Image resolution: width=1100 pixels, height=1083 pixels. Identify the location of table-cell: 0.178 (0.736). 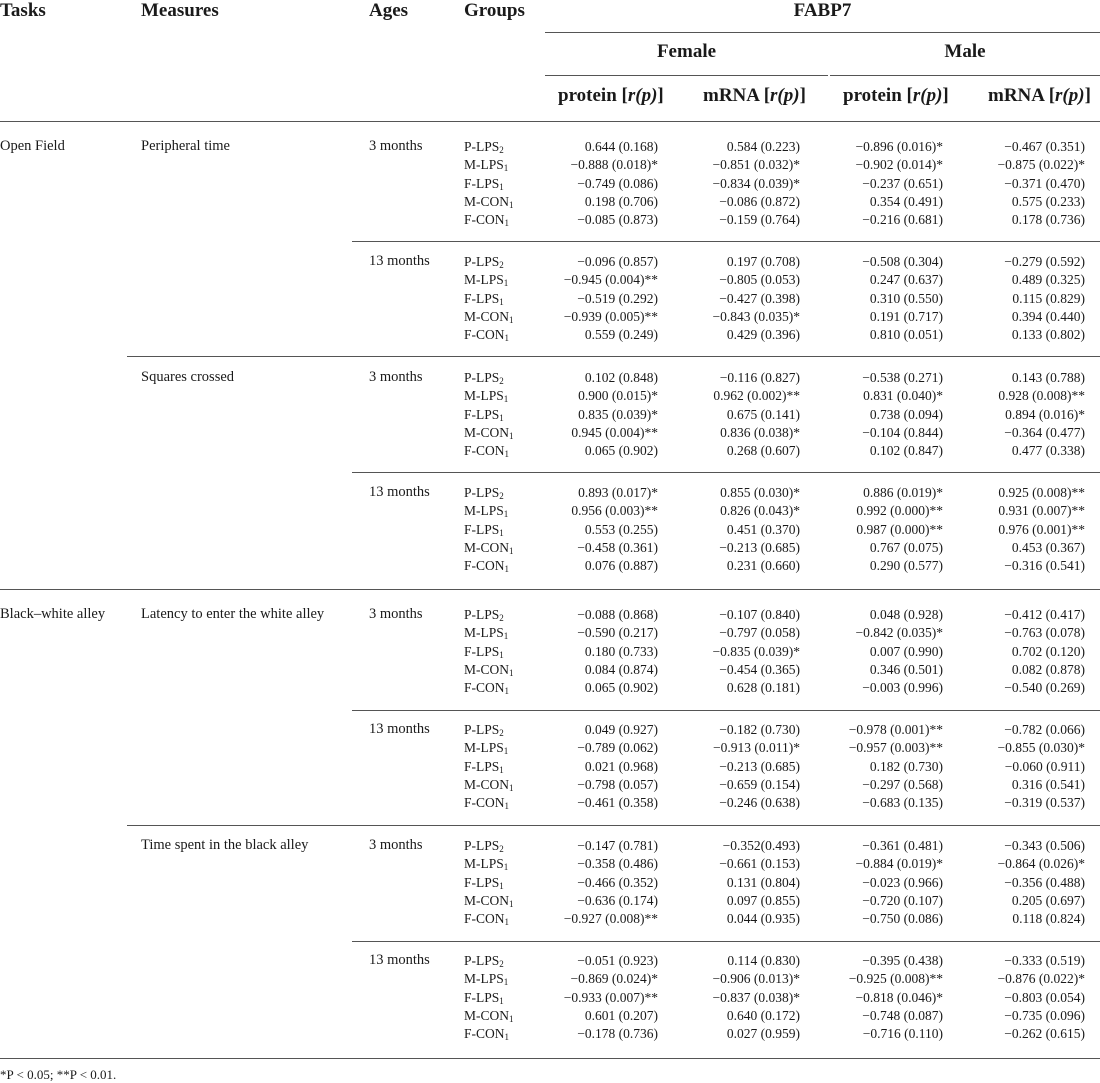
(1048, 220).